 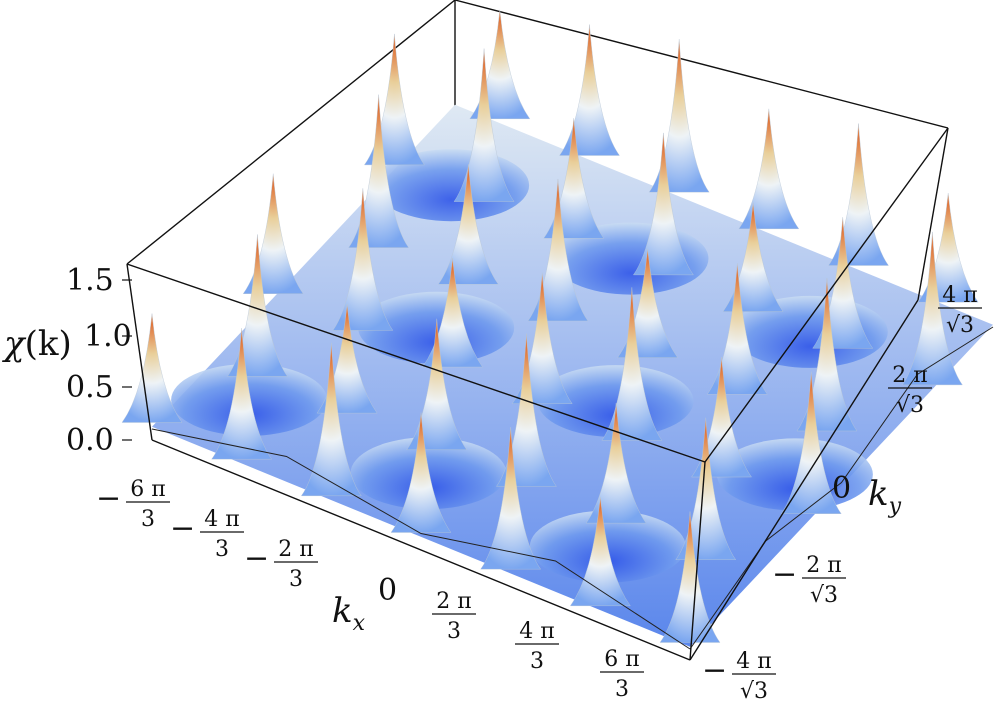 I want to click on y-axis-label-sub: y, so click(x=895, y=506).